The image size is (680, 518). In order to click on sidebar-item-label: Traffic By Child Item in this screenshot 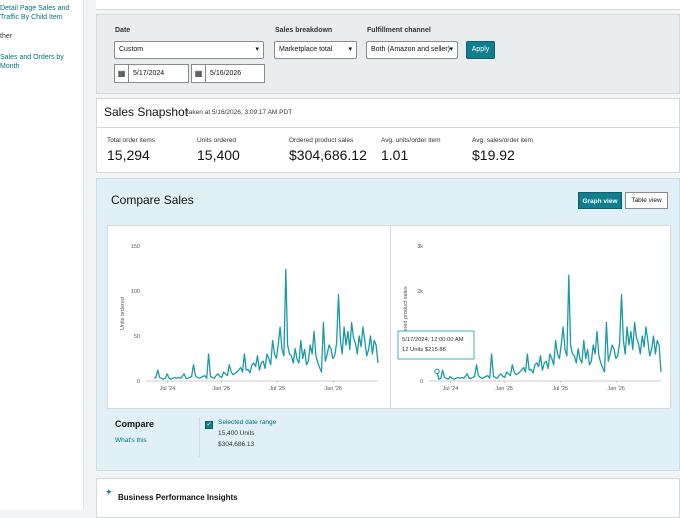, I will do `click(31, 17)`.